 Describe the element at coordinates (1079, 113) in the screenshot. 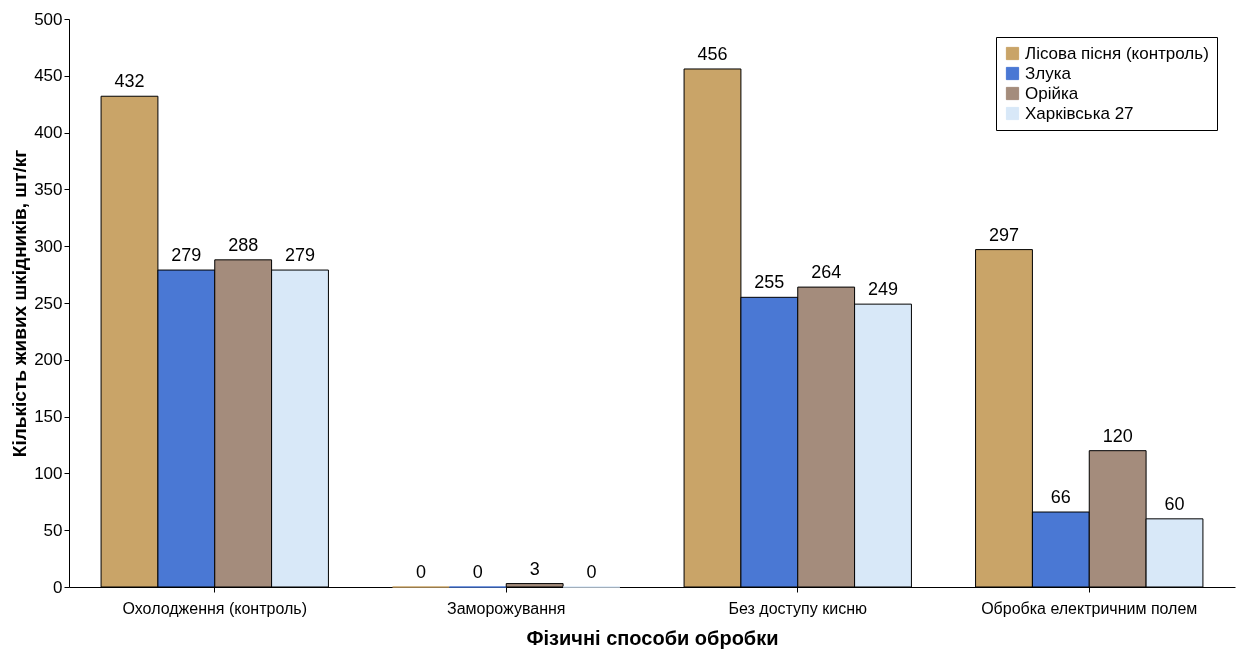

I see `legend-label: Харківська 27` at that location.